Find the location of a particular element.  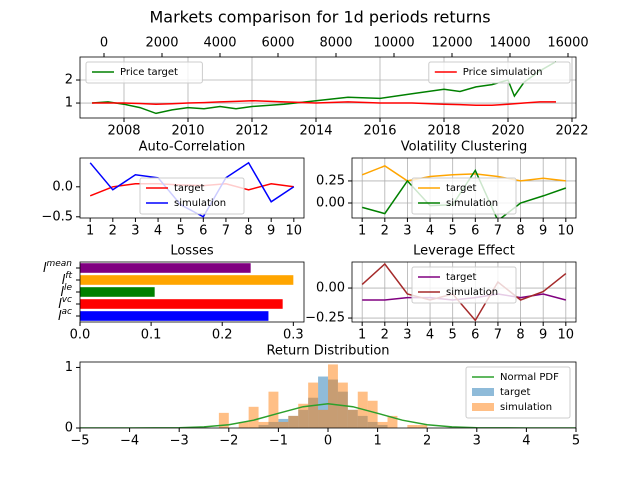

x-tick-label: 0.1 is located at coordinates (151, 335).